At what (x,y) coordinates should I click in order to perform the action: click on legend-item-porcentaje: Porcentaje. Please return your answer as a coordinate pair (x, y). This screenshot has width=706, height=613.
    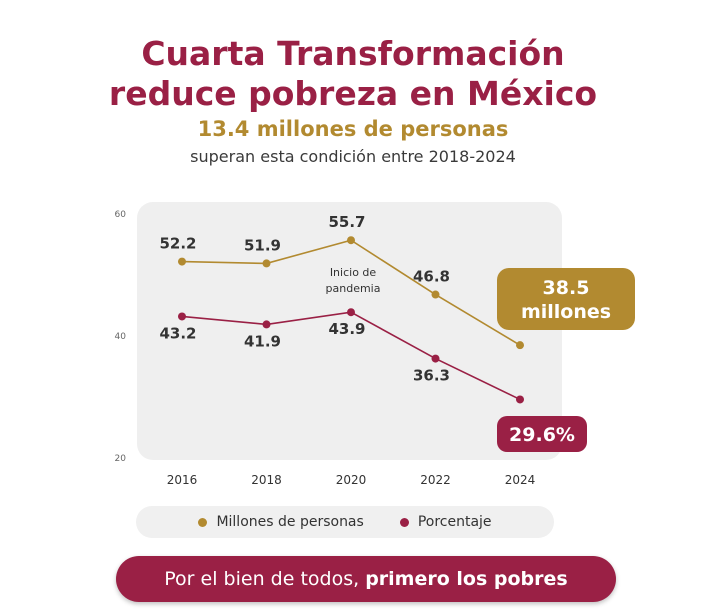
    Looking at the image, I should click on (445, 522).